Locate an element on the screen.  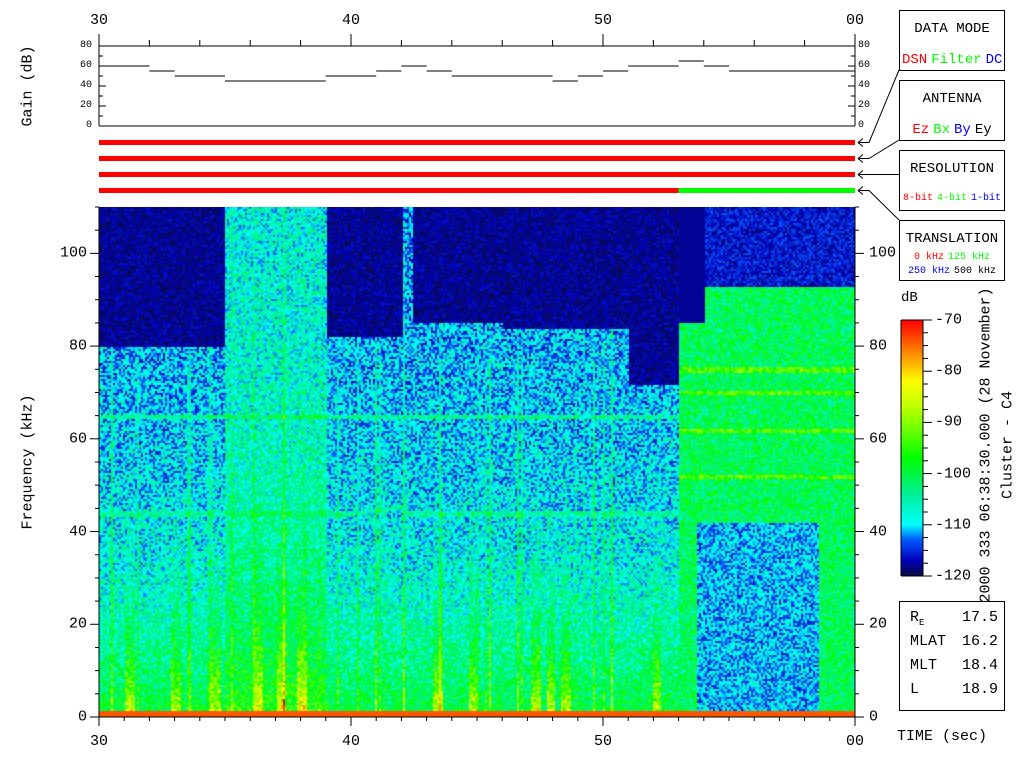
freq-tick-label: 40 is located at coordinates (77, 532).